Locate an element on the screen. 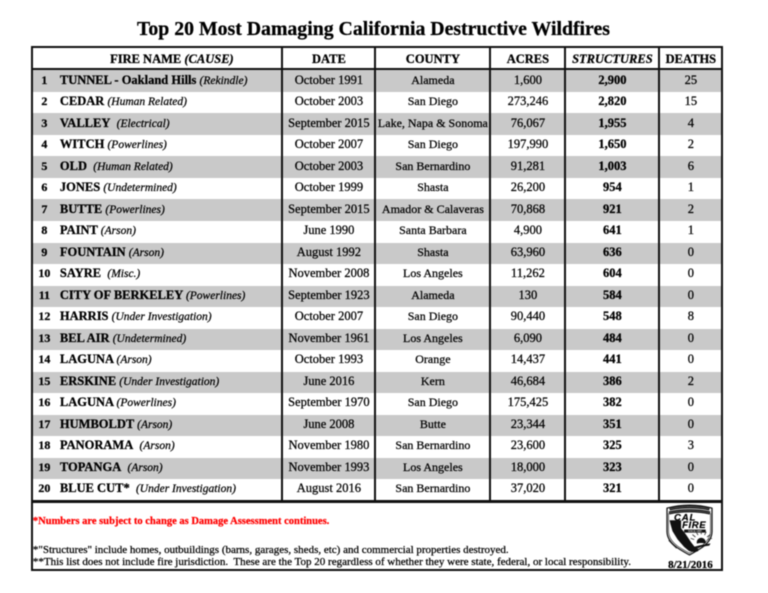 This screenshot has height=593, width=768. svg-text: FIRE is located at coordinates (694, 525).